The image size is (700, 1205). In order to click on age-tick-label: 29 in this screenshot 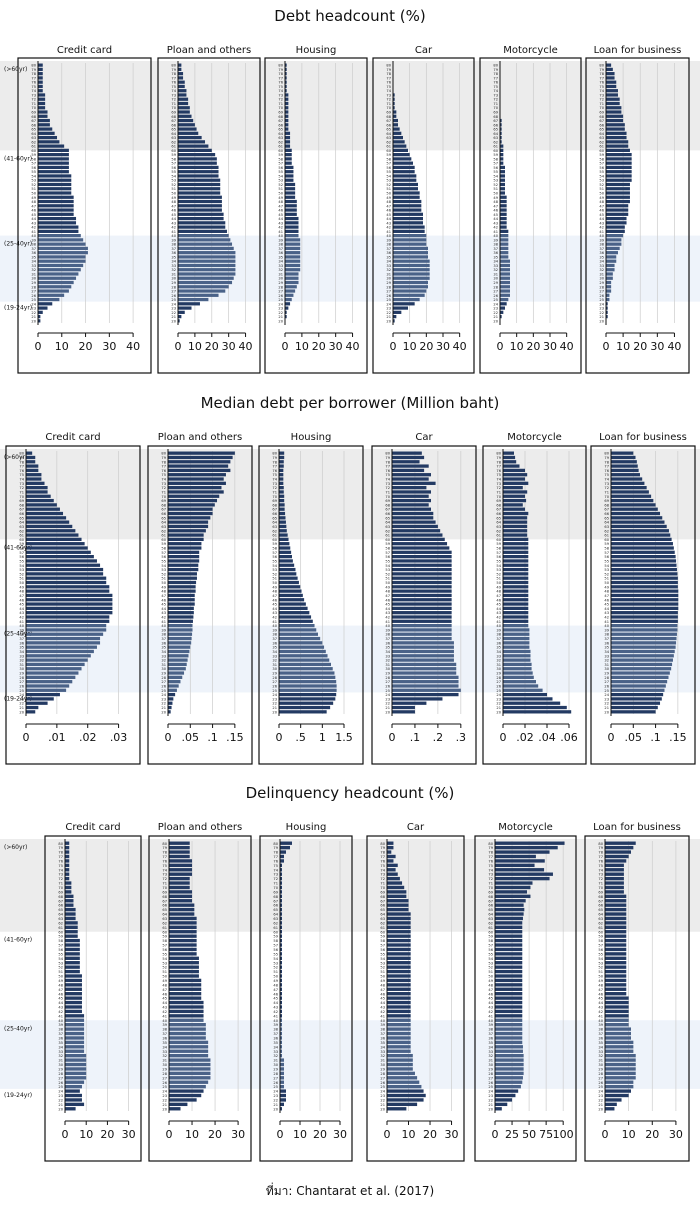, I will do `click(60, 1070)`.